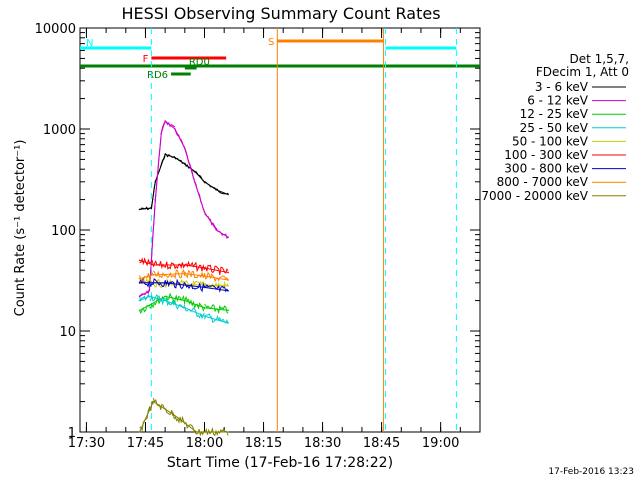 The width and height of the screenshot is (640, 480). Describe the element at coordinates (20, 228) in the screenshot. I see `y-axis-label: Count Rate (s⁻¹ detector⁻¹)` at that location.